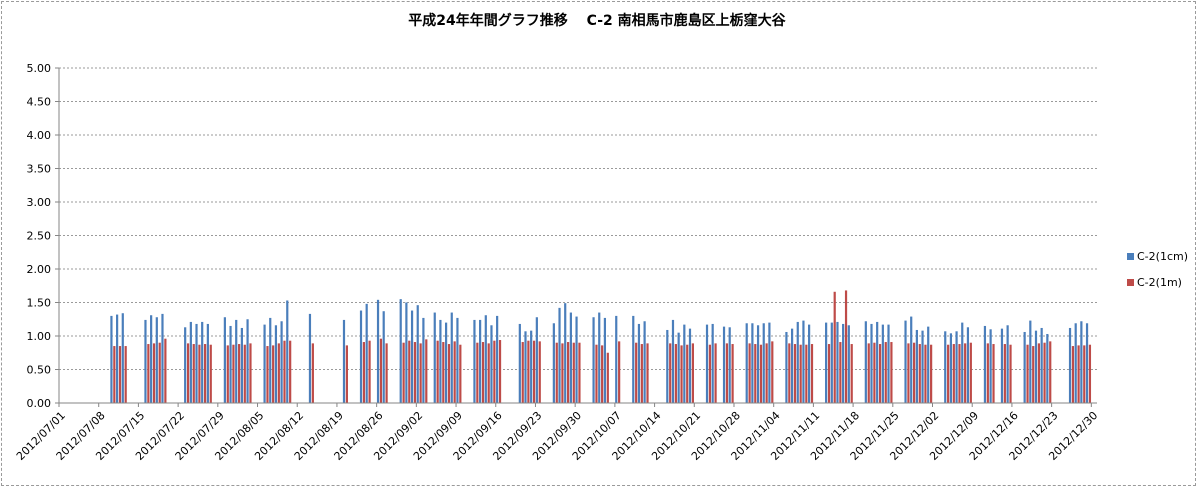  I want to click on y-tick-label: 5.00, so click(39, 68).